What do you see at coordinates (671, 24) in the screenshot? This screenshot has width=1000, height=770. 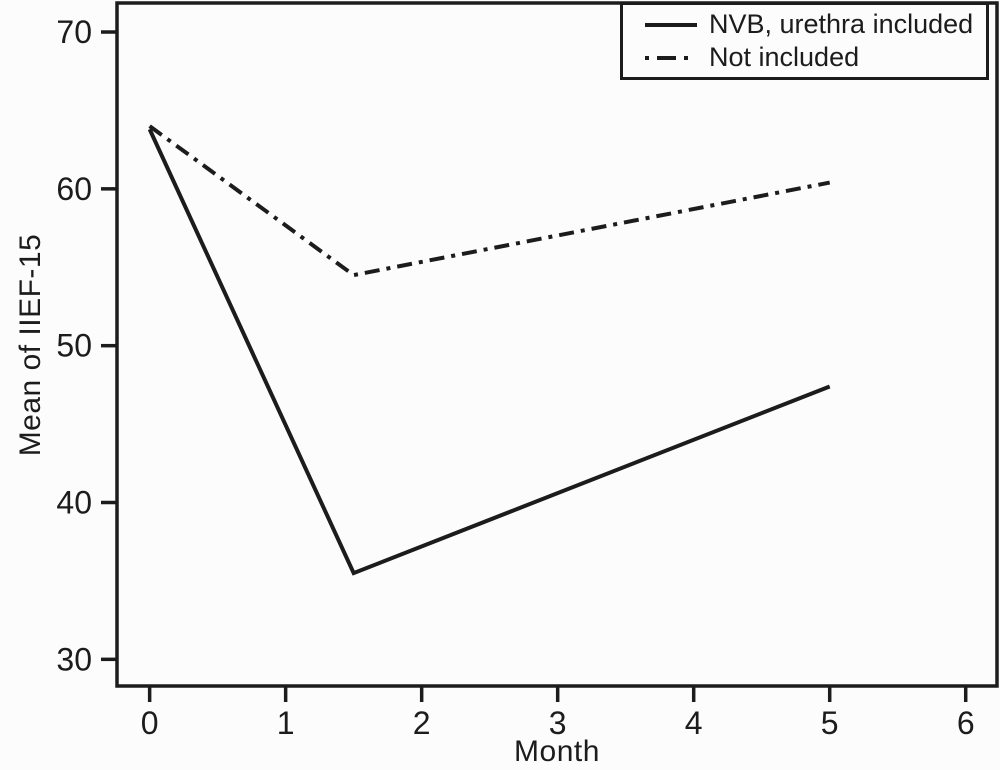 I see `solid-line-sample-icon` at bounding box center [671, 24].